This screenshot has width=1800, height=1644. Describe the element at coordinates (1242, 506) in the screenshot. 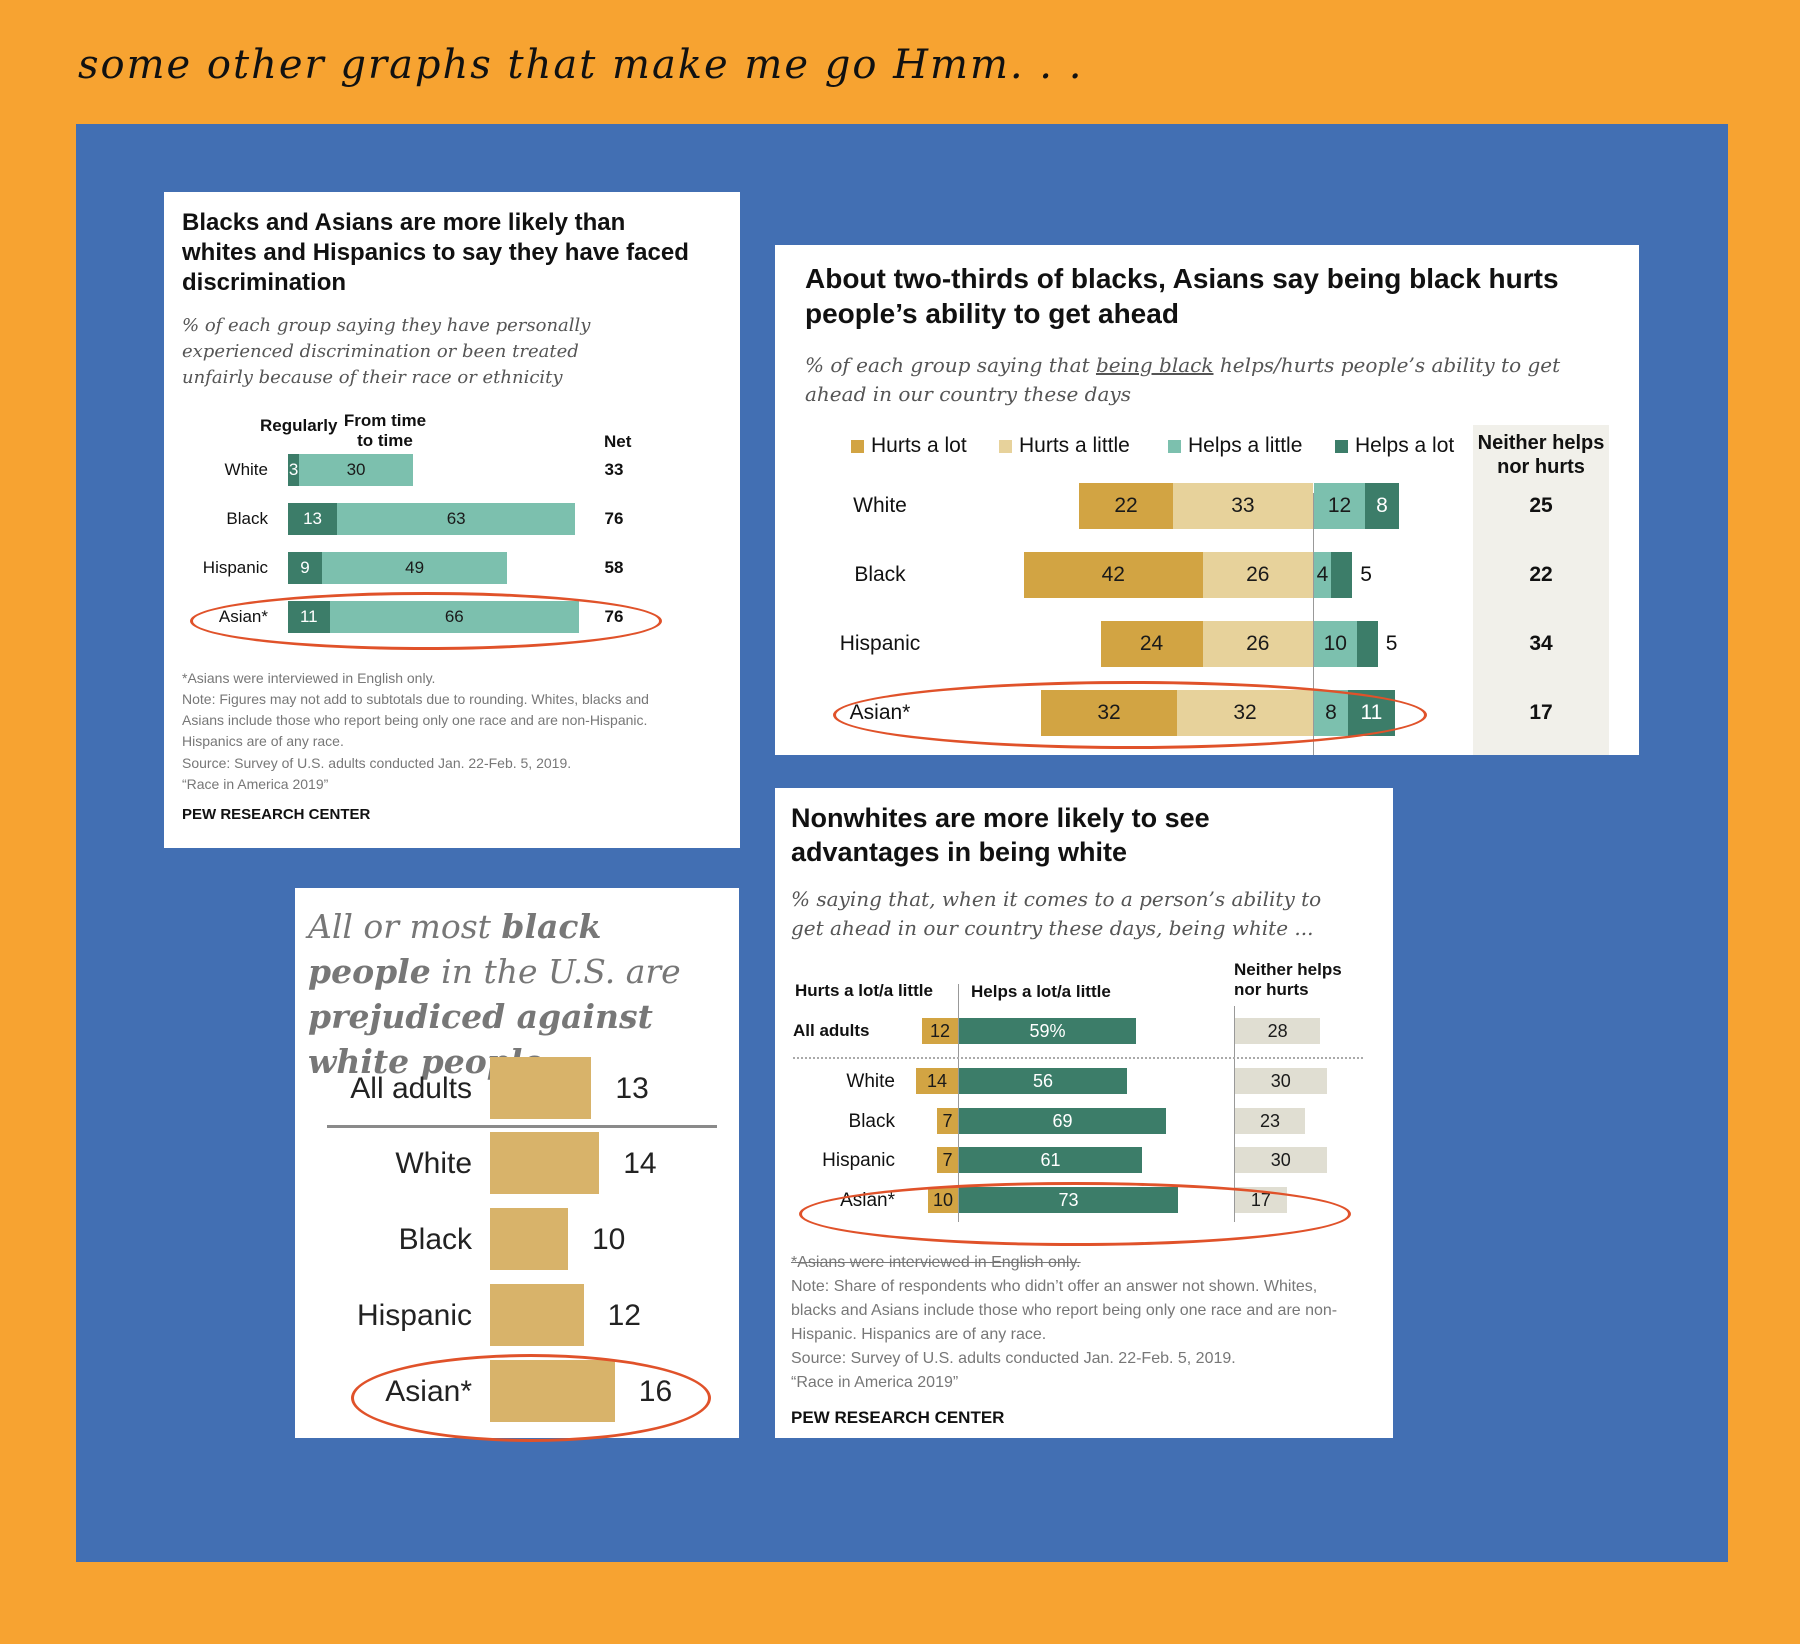

I see `bar-hurts-little: 33` at that location.